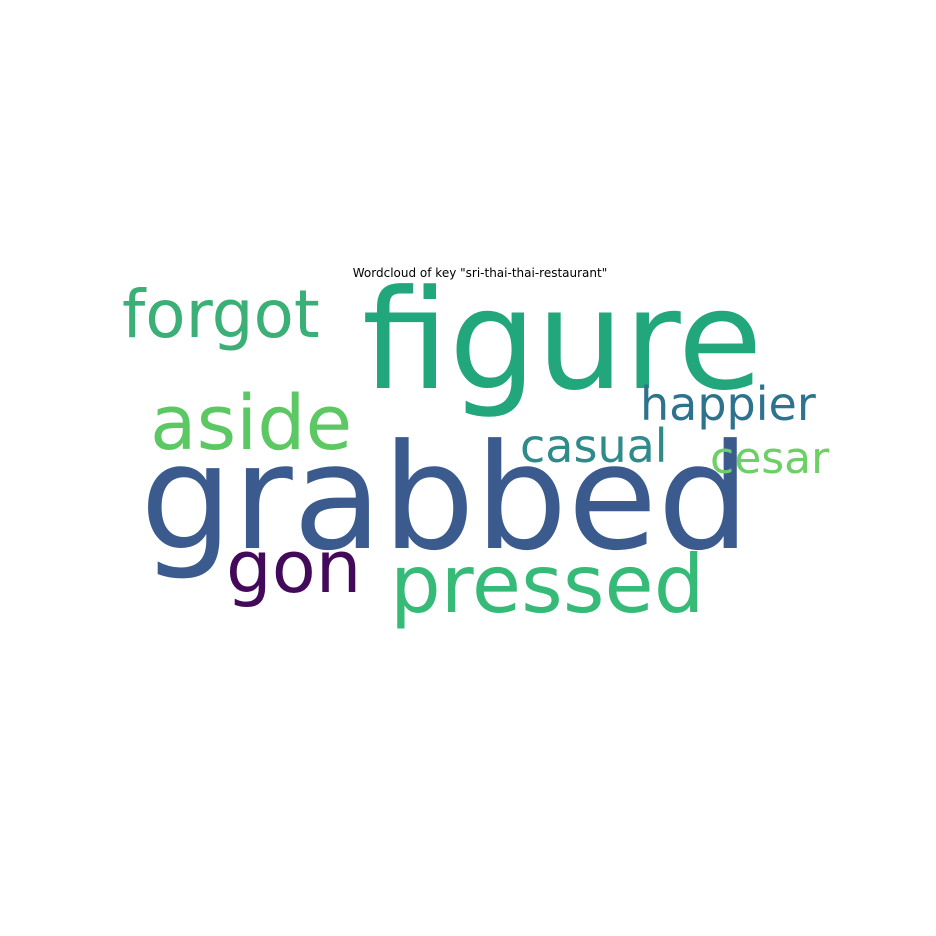  I want to click on word-happier: happier, so click(728, 404).